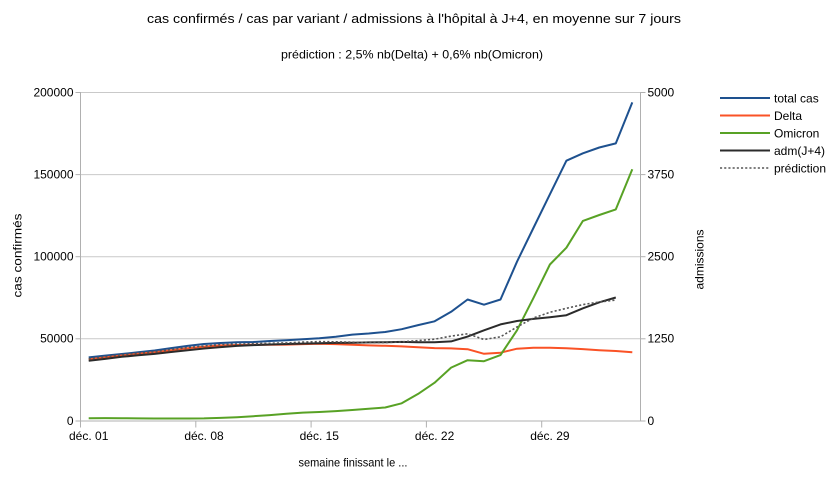 The image size is (834, 481). Describe the element at coordinates (799, 151) in the screenshot. I see `svg-text: adm(J+4)` at that location.